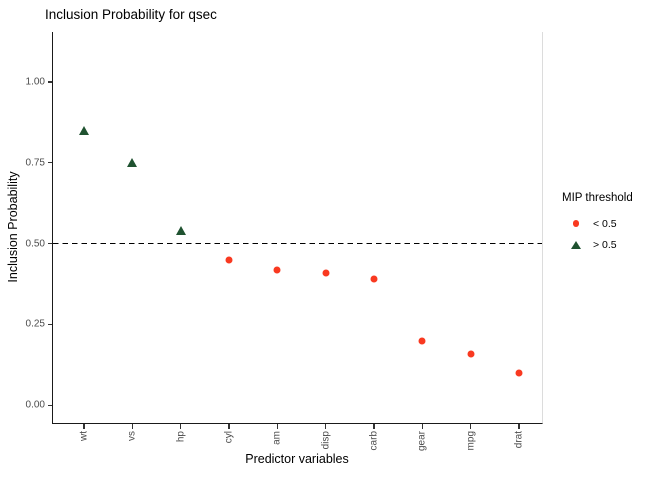  Describe the element at coordinates (605, 244) in the screenshot. I see `legend-item-label: > 0.5` at that location.